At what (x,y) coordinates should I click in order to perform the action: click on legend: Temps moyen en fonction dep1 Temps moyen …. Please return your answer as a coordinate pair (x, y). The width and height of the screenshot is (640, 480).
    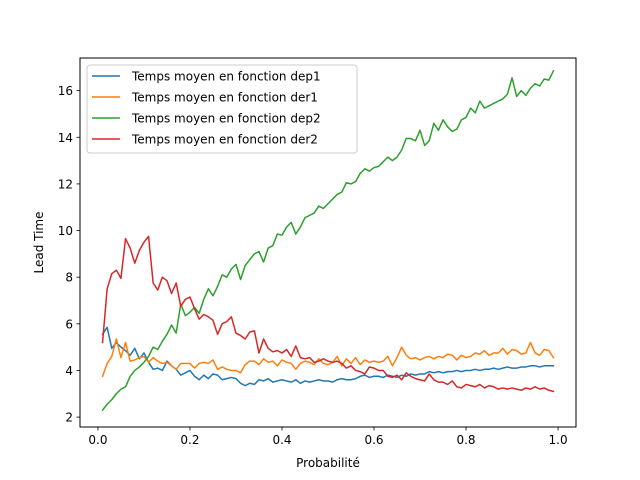
    Looking at the image, I should click on (222, 109).